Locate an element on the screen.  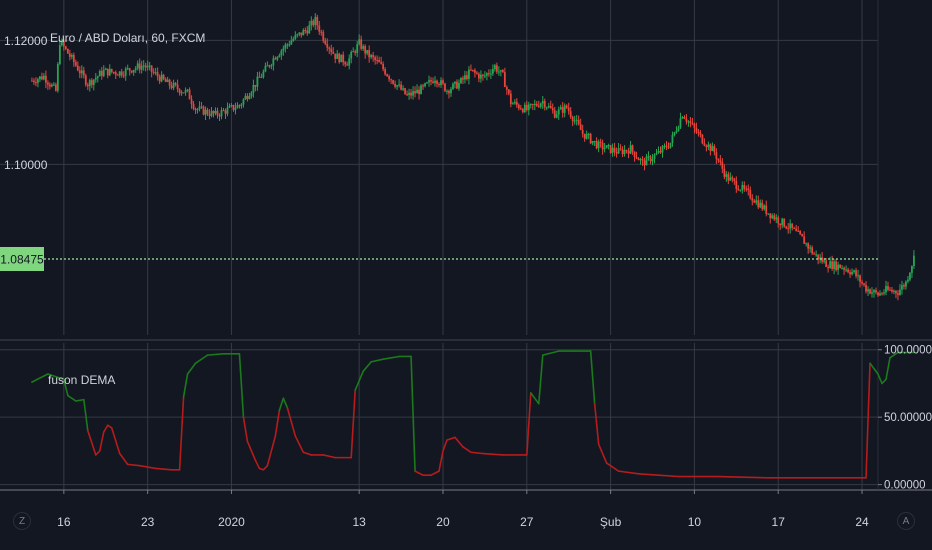
indicator-tick-label: 50.00000 is located at coordinates (908, 418).